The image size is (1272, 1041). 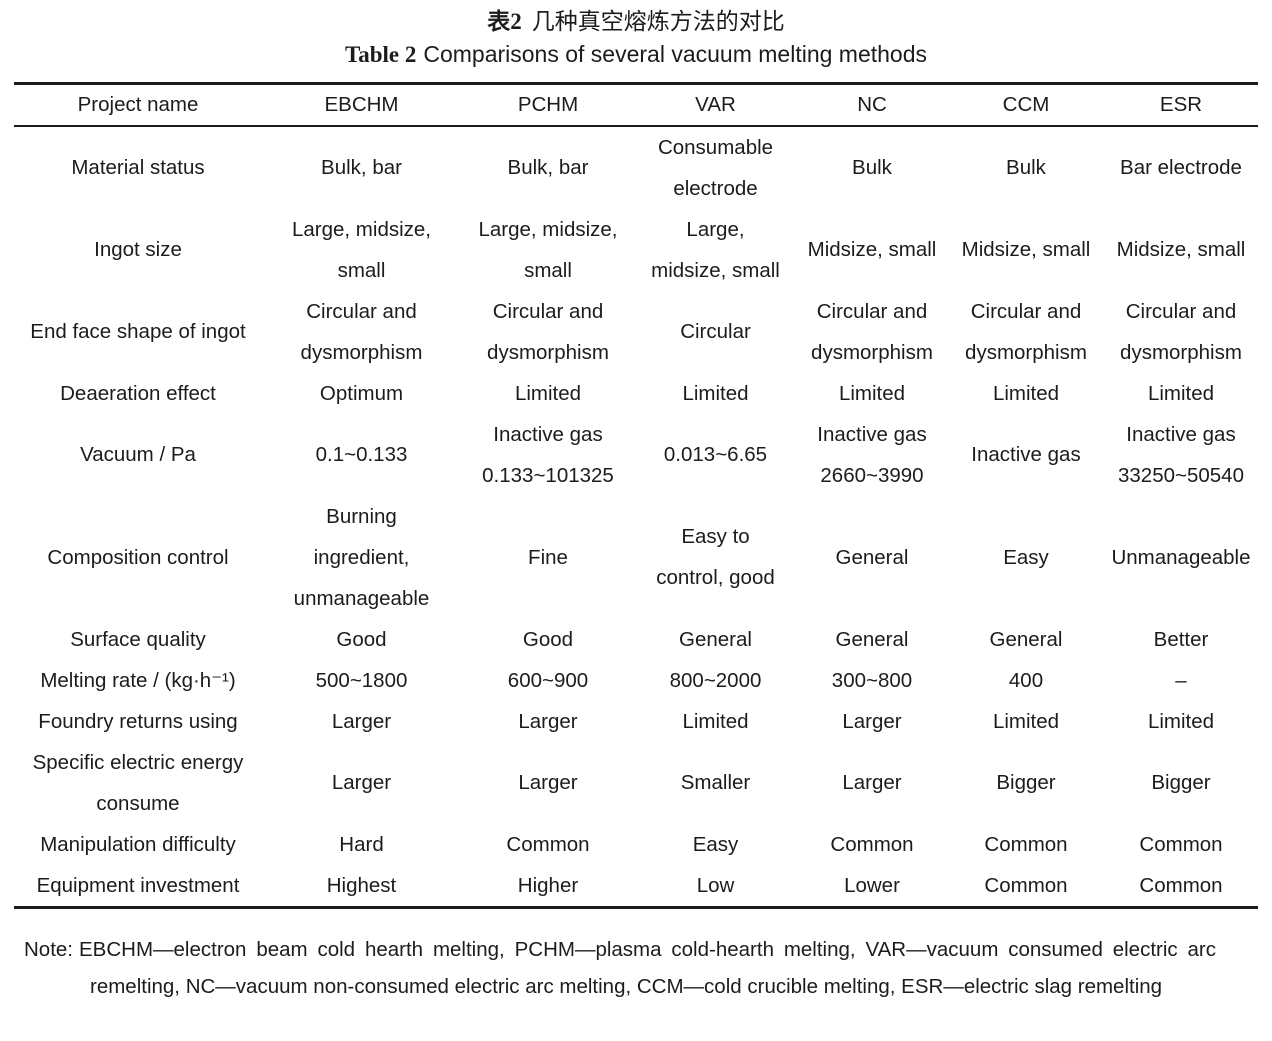 I want to click on table-cell: 0.013~6.65, so click(x=715, y=454).